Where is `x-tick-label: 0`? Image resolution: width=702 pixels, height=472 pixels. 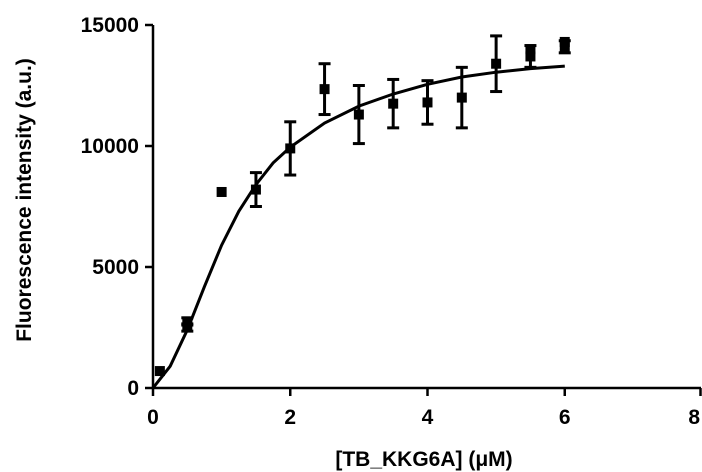
x-tick-label: 0 is located at coordinates (153, 417).